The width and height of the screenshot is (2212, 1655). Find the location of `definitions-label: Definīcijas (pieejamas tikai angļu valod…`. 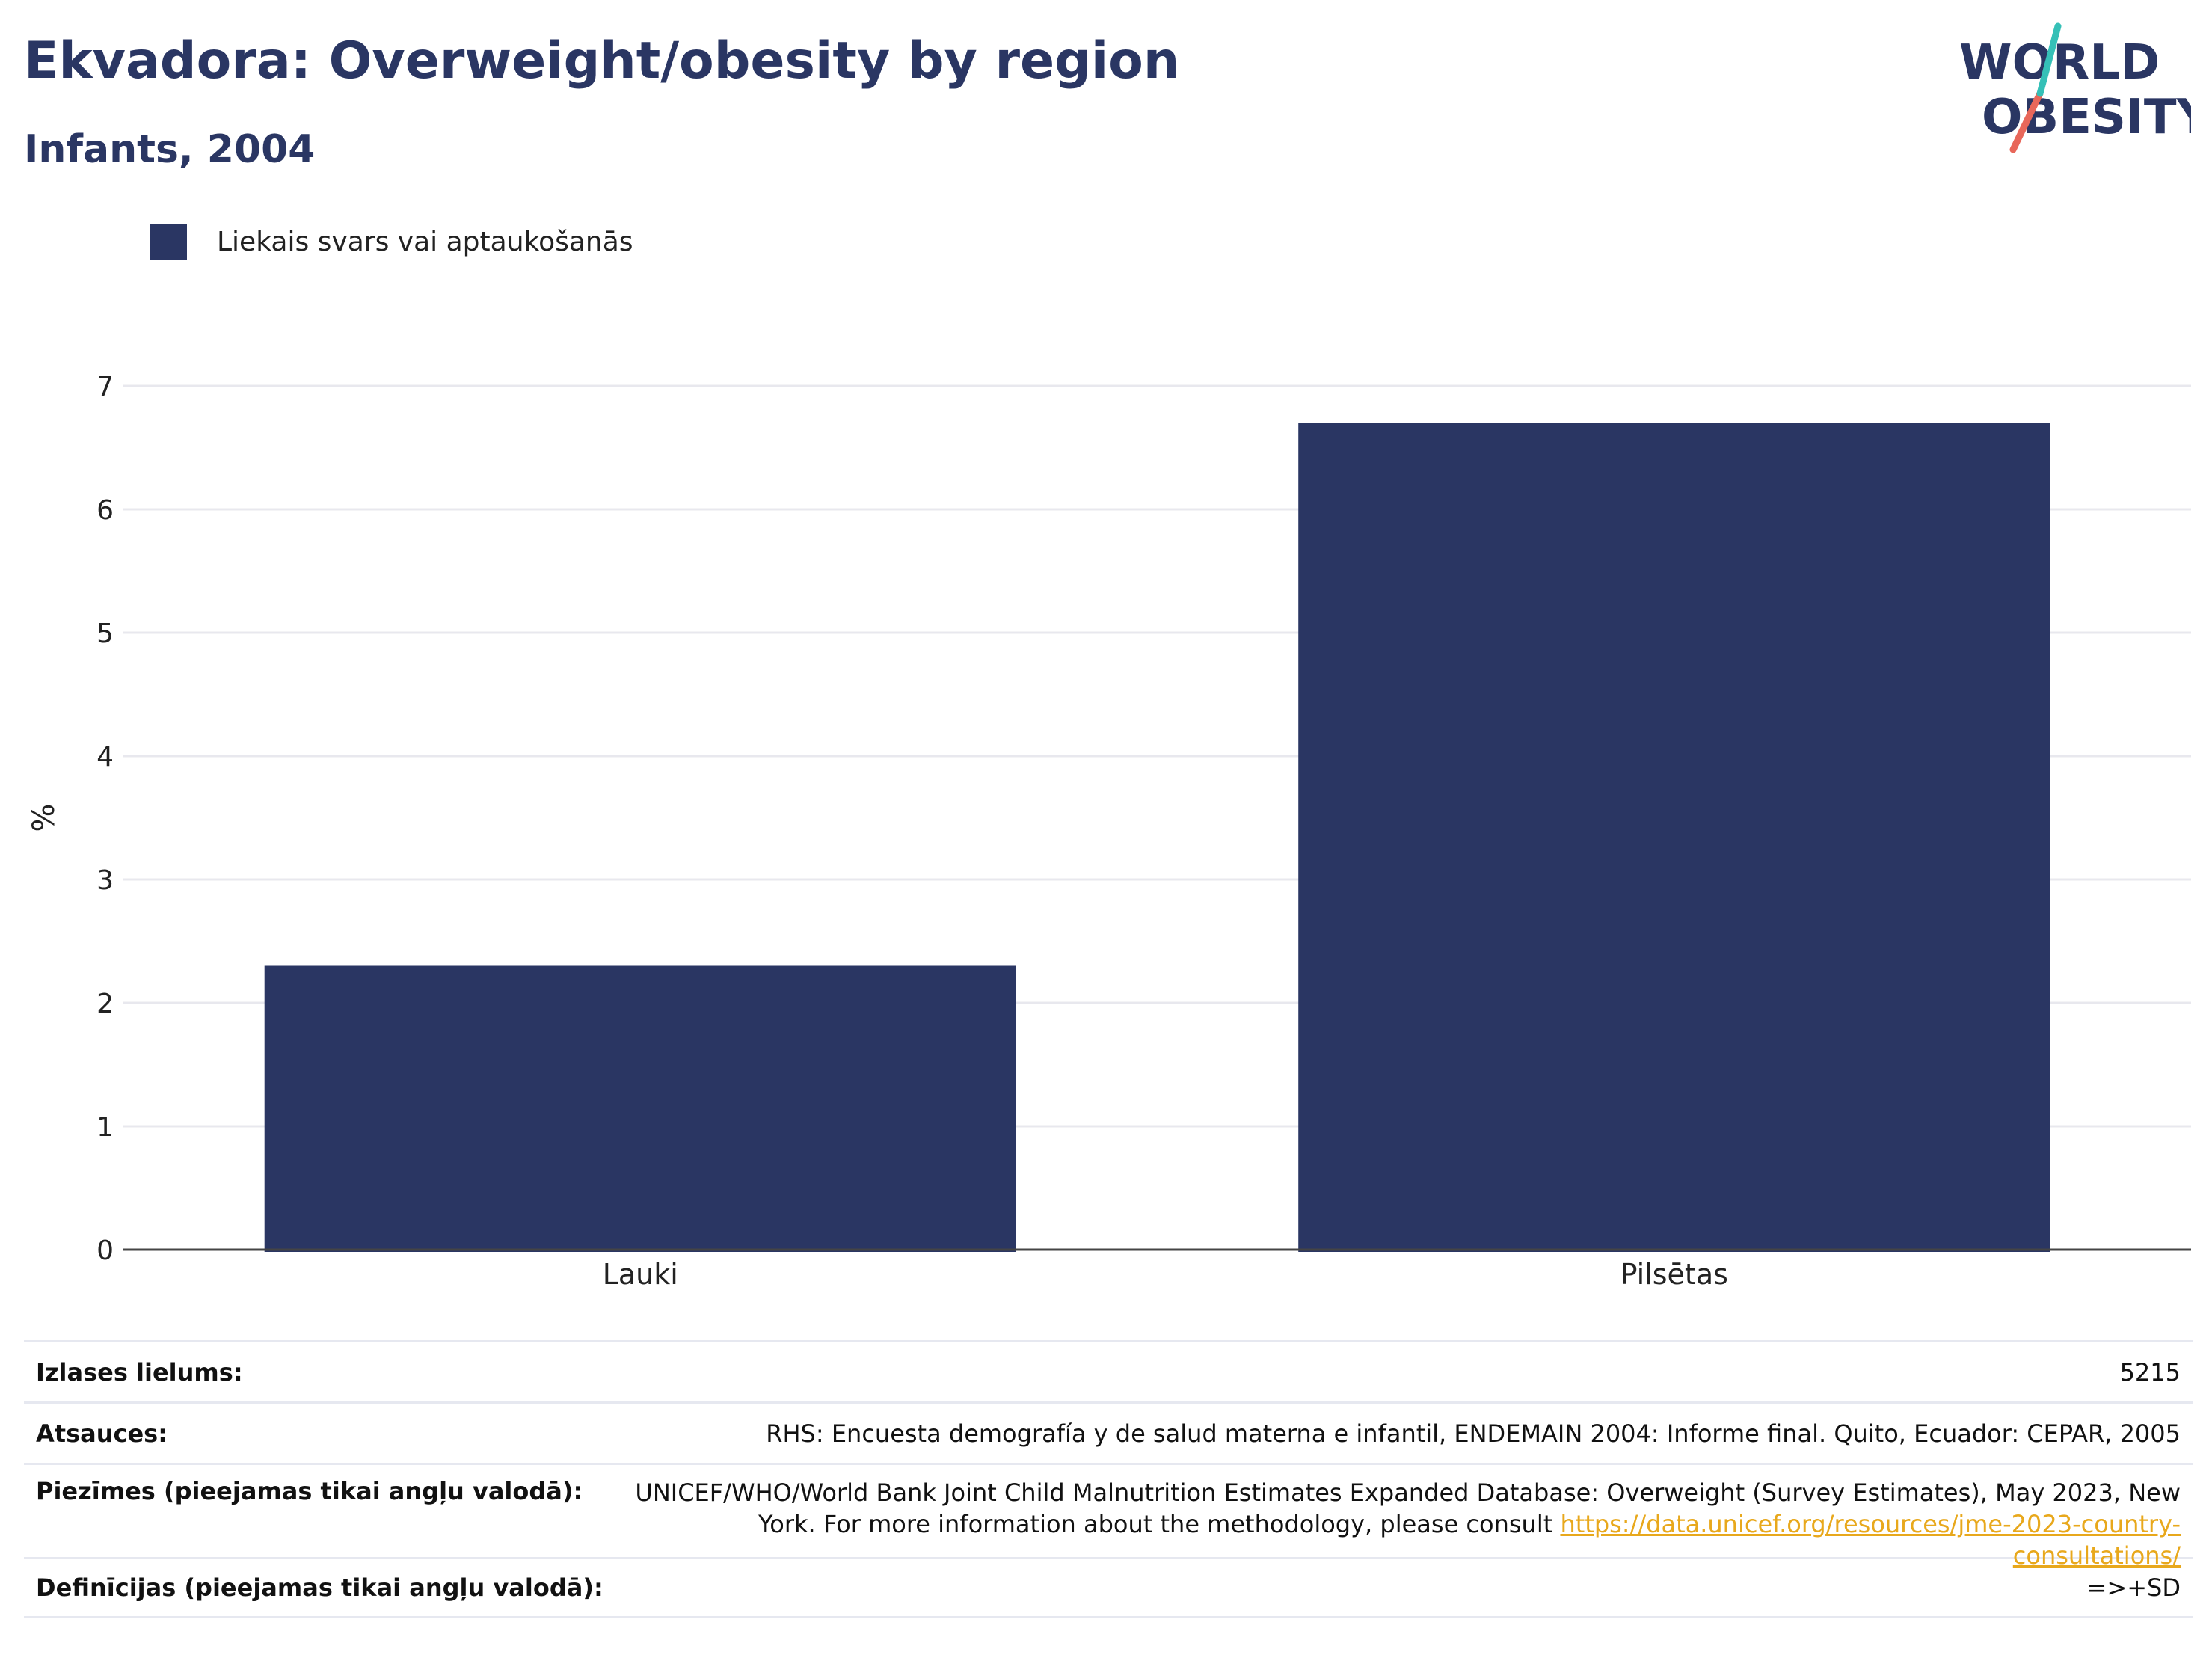

definitions-label: Definīcijas (pieejamas tikai angļu valod… is located at coordinates (319, 1587).